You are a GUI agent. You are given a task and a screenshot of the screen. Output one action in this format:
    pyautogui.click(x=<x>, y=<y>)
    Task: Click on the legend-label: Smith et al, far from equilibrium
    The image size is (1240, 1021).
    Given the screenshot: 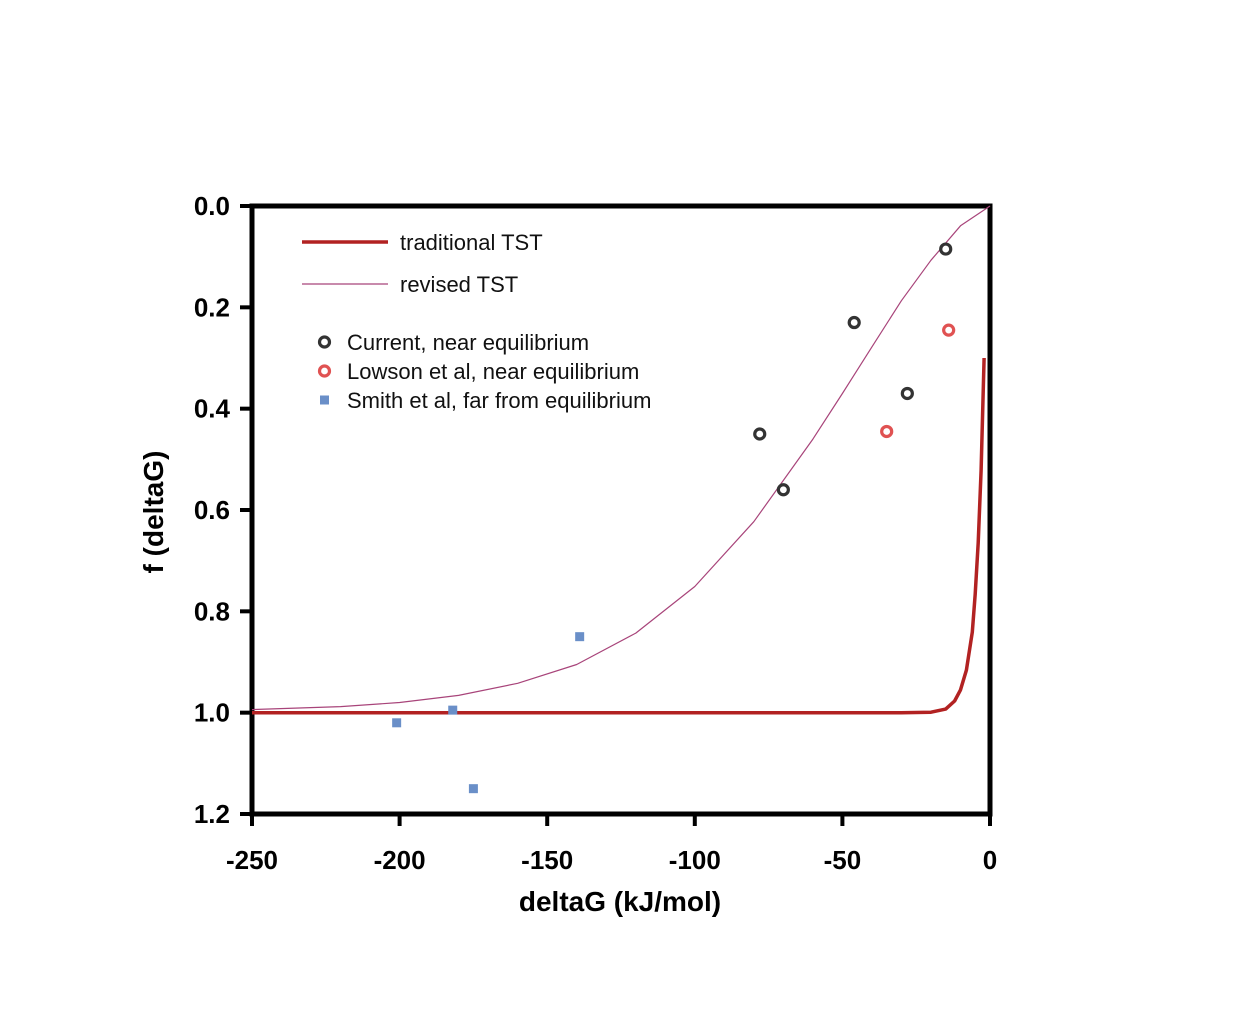 What is the action you would take?
    pyautogui.click(x=499, y=400)
    